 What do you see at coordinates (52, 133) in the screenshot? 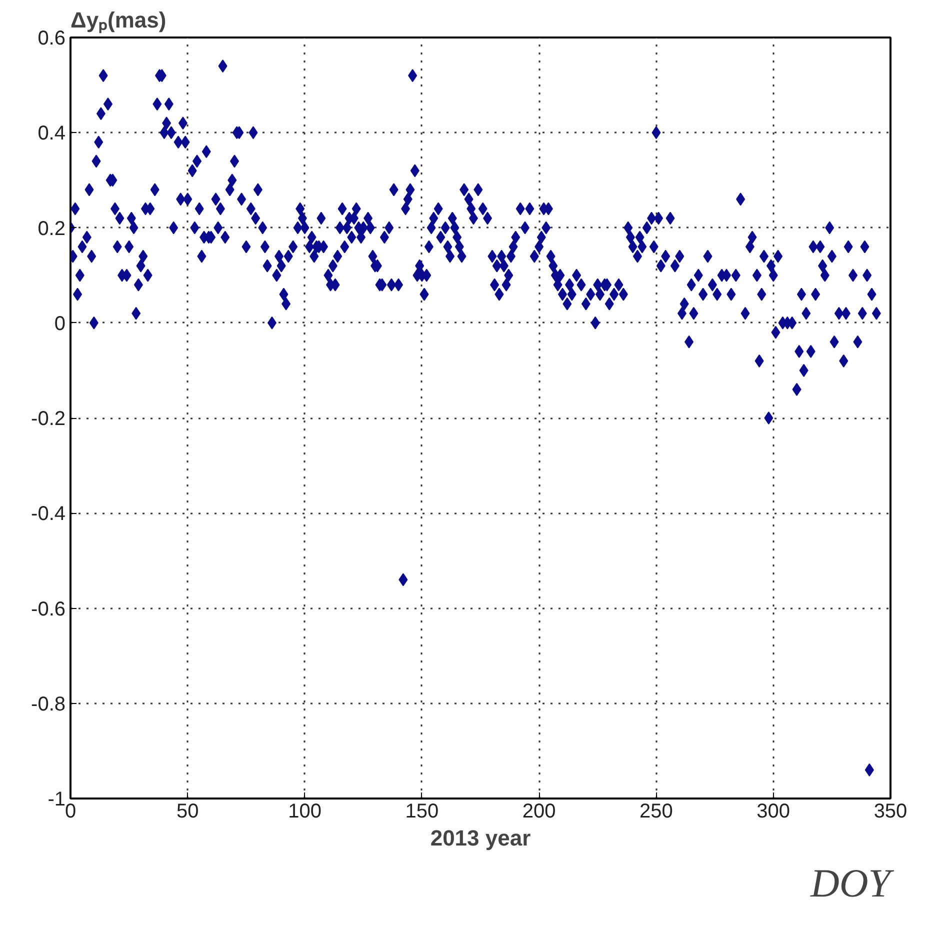
I see `y-tick-label: 0.4` at bounding box center [52, 133].